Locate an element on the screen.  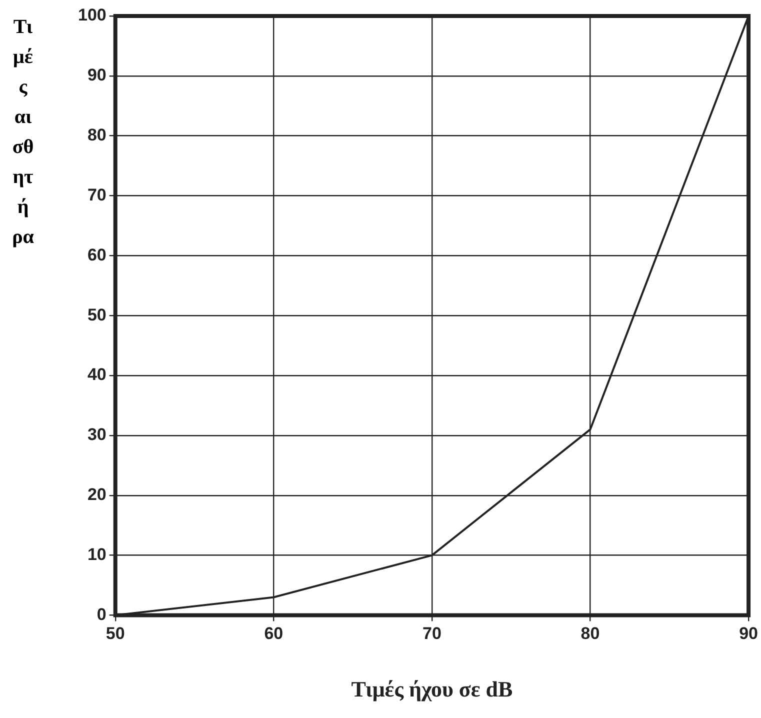
y-tick-label: 10 is located at coordinates (96, 554).